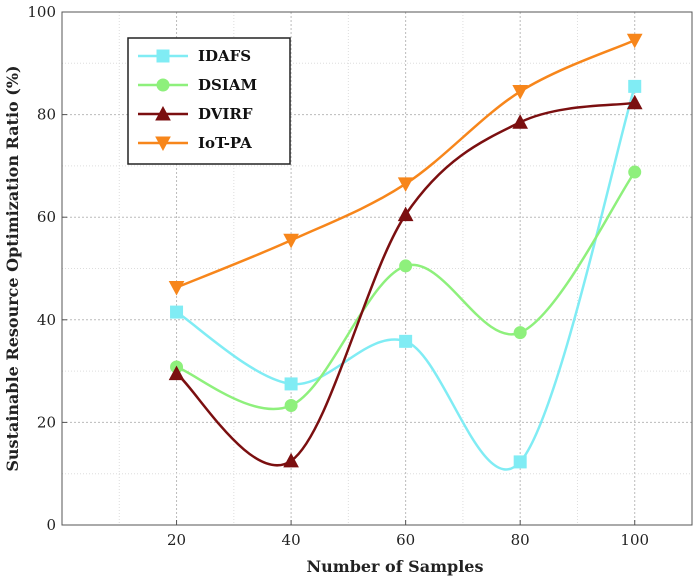 The height and width of the screenshot is (579, 700). I want to click on x-tick-label: 80, so click(520, 540).